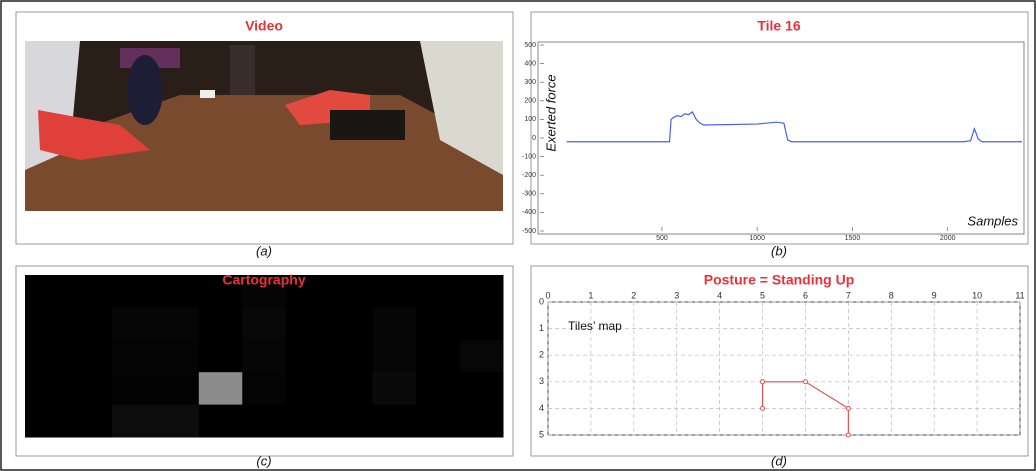 Image resolution: width=1036 pixels, height=471 pixels. Describe the element at coordinates (529, 231) in the screenshot. I see `y-tick-label: -500` at that location.